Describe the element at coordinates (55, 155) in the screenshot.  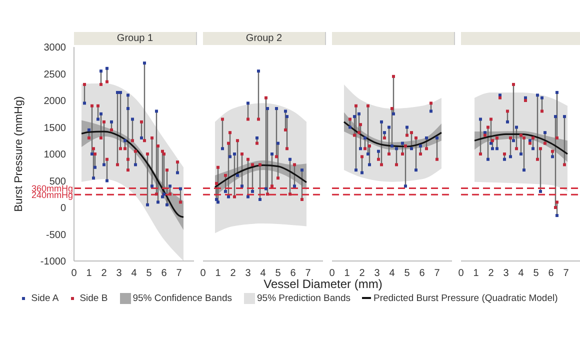
I see `y-tick-label: 1000` at that location.